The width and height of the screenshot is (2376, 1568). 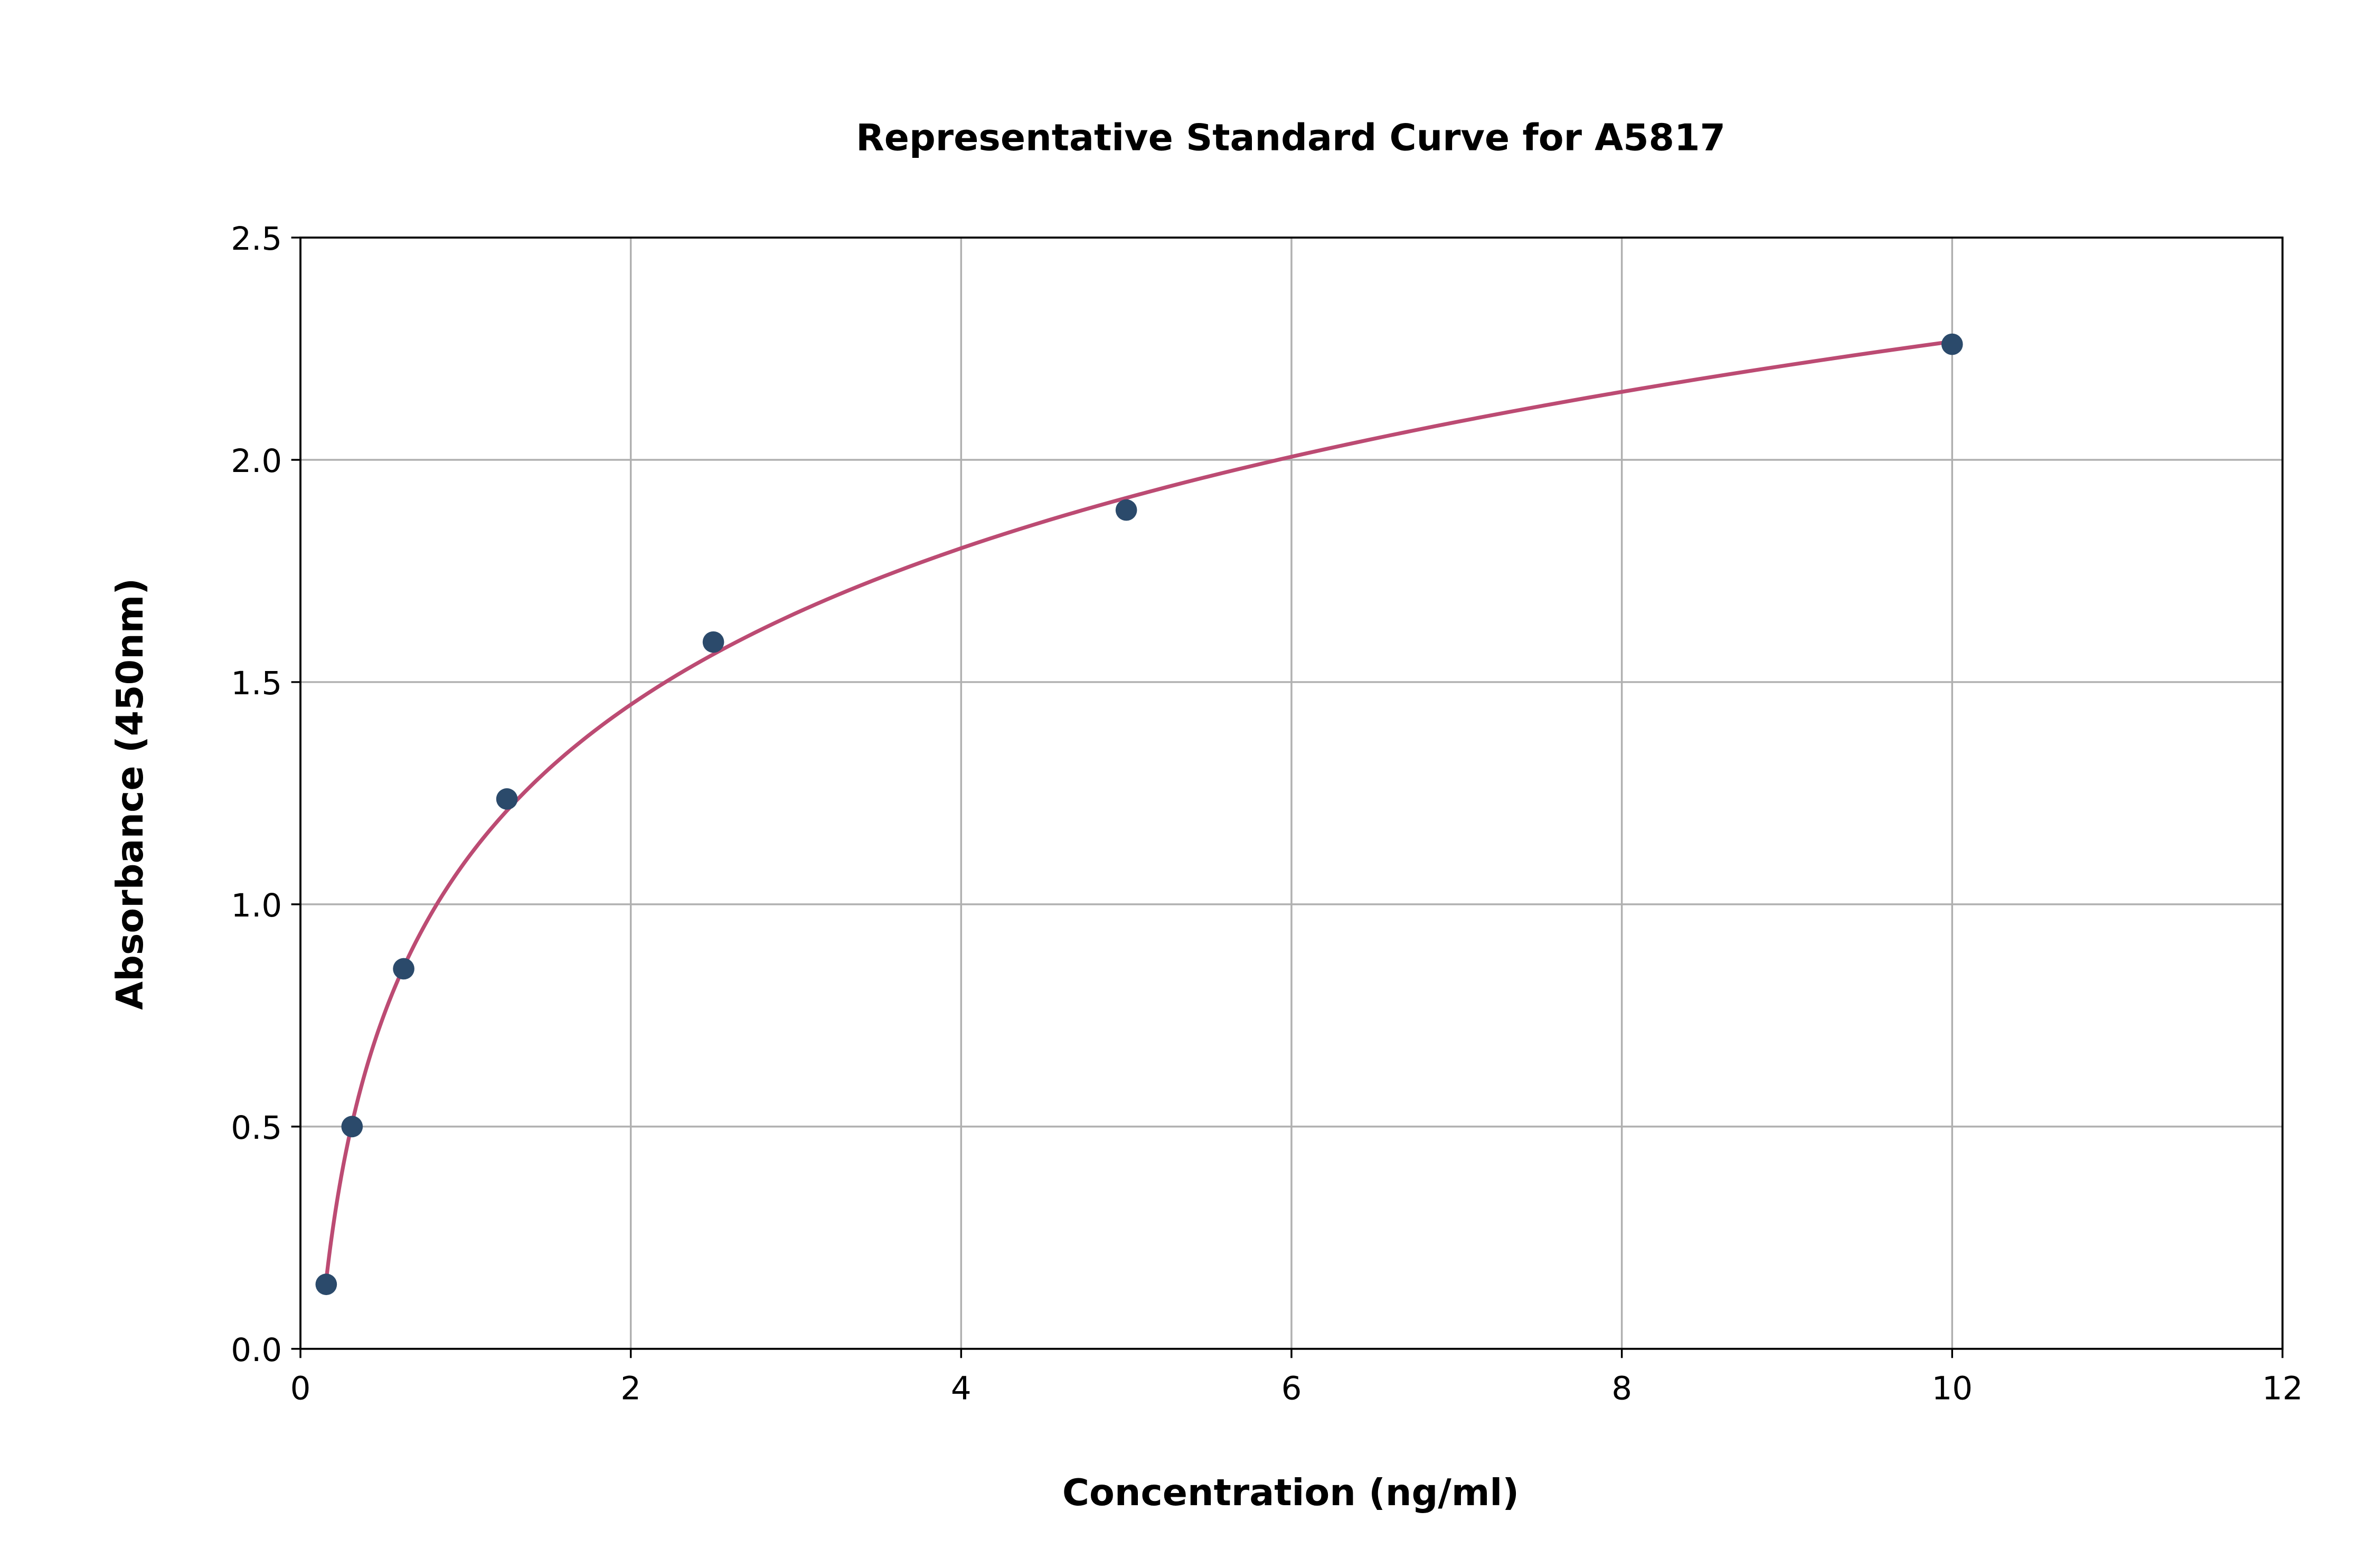 I want to click on y-tick-label: 2.0, so click(x=256, y=461).